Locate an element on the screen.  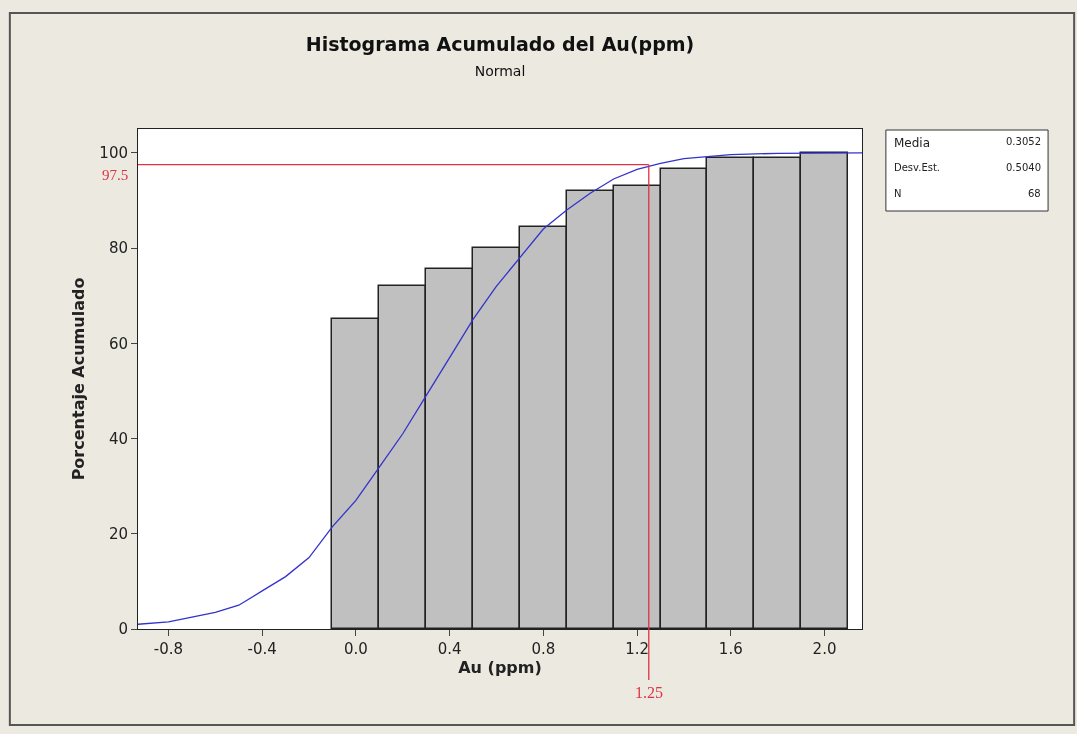
x-tick-label: 1.6 is located at coordinates (730, 649).